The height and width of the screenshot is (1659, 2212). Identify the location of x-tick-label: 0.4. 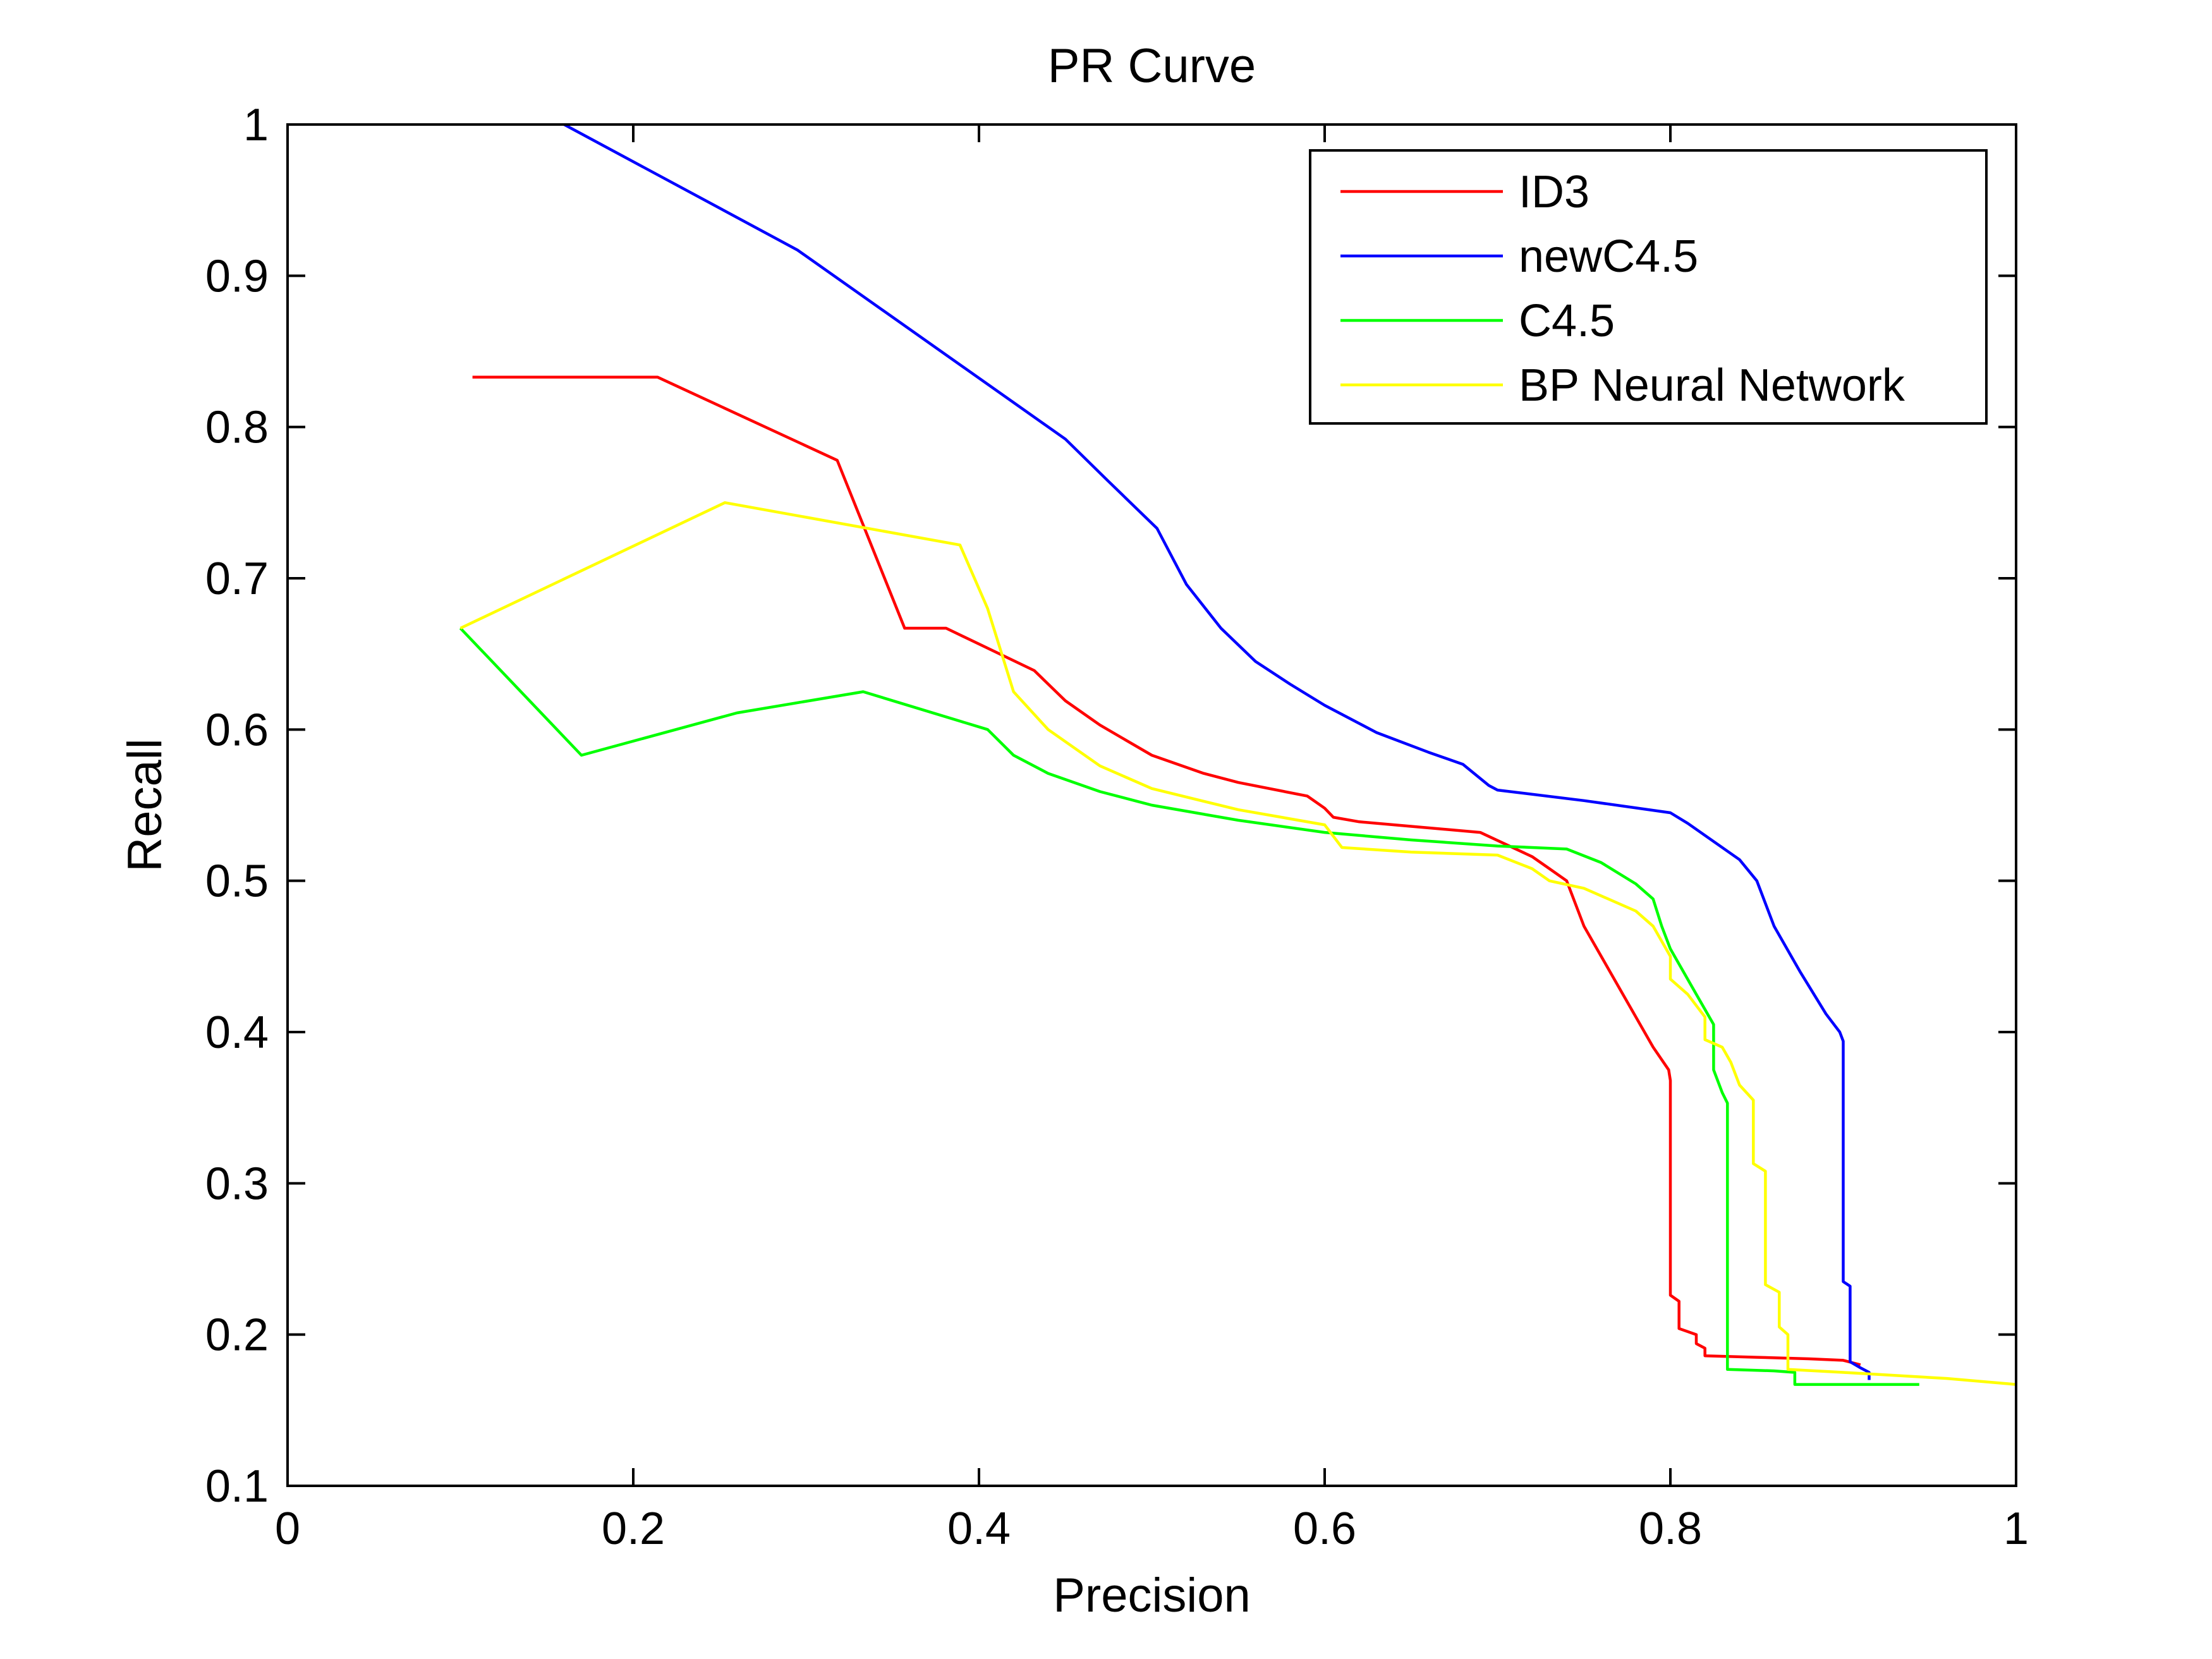
(979, 1529).